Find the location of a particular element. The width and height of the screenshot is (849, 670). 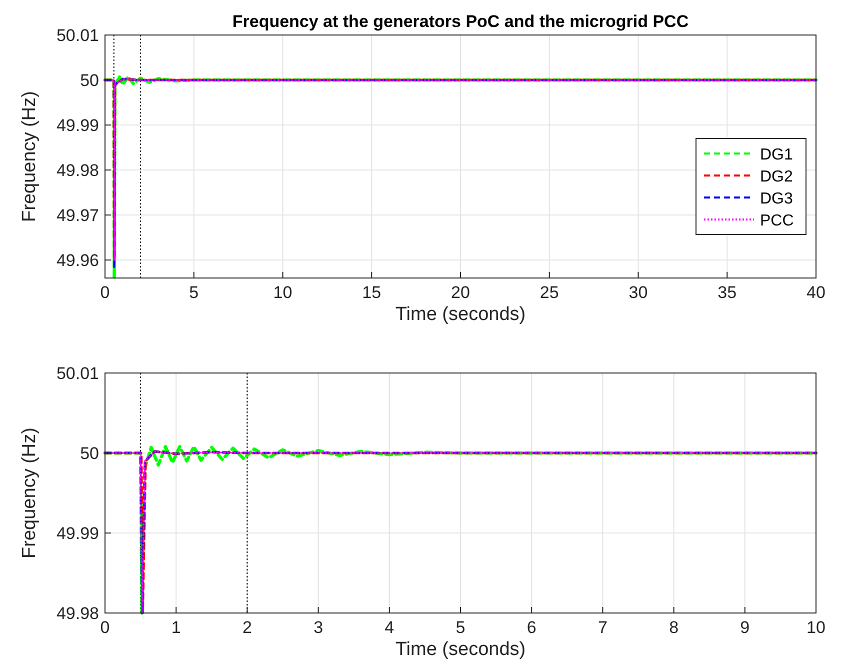

x-tick-label: 40 is located at coordinates (816, 292).